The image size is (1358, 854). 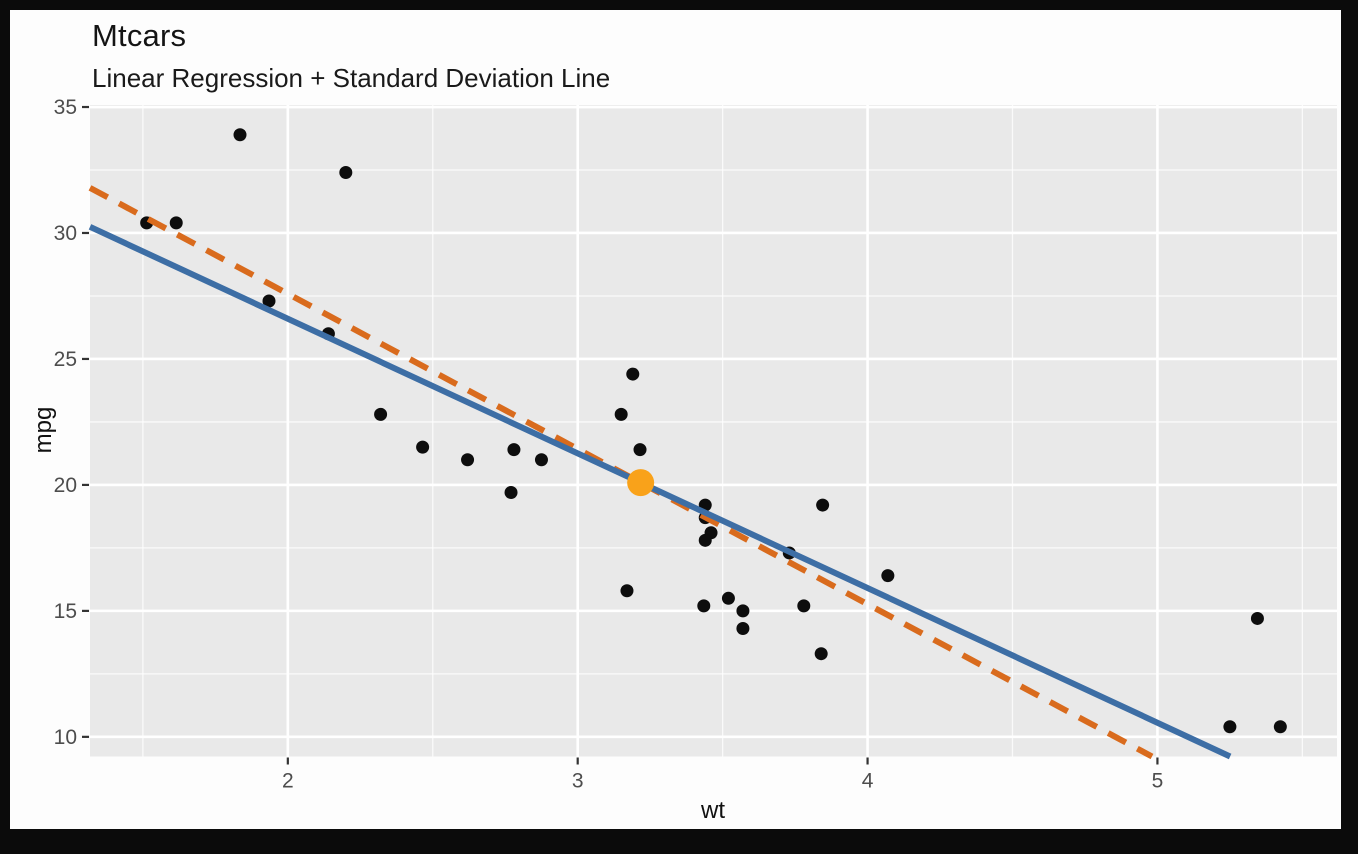 I want to click on x-tick-label: 5, so click(x=1158, y=781).